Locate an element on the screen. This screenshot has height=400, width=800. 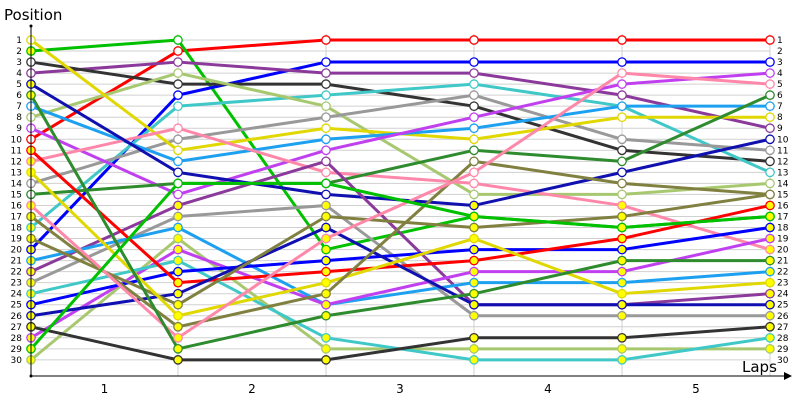
y-tick-label: 20 is located at coordinates (17, 251).